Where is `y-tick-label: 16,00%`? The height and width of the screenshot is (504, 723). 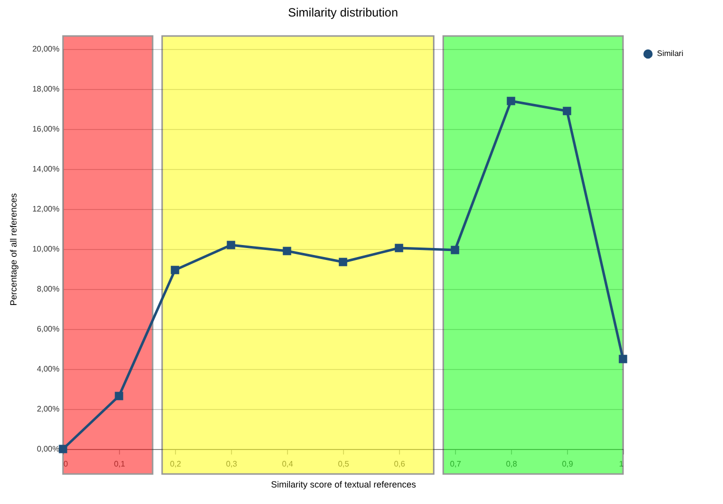 y-tick-label: 16,00% is located at coordinates (46, 129).